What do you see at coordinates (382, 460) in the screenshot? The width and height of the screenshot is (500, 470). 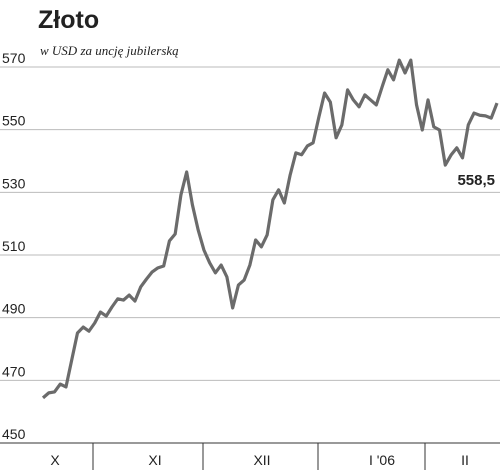 I see `x-tick-label: I '06` at bounding box center [382, 460].